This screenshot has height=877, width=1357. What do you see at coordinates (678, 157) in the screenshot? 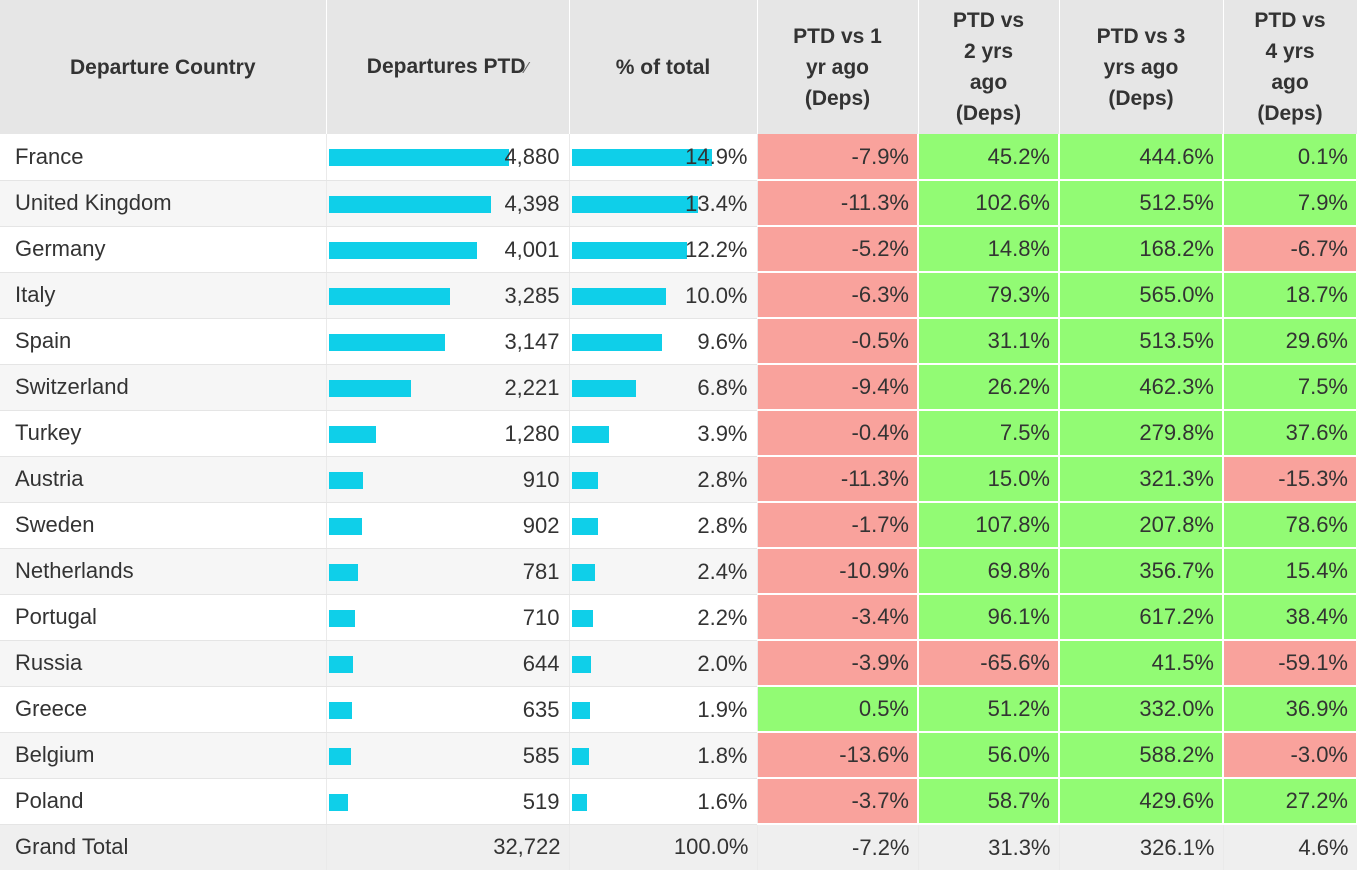
I see `table-row: France 4,880 14.9% -7.9% 45.2% 444.6% 0.1%` at bounding box center [678, 157].